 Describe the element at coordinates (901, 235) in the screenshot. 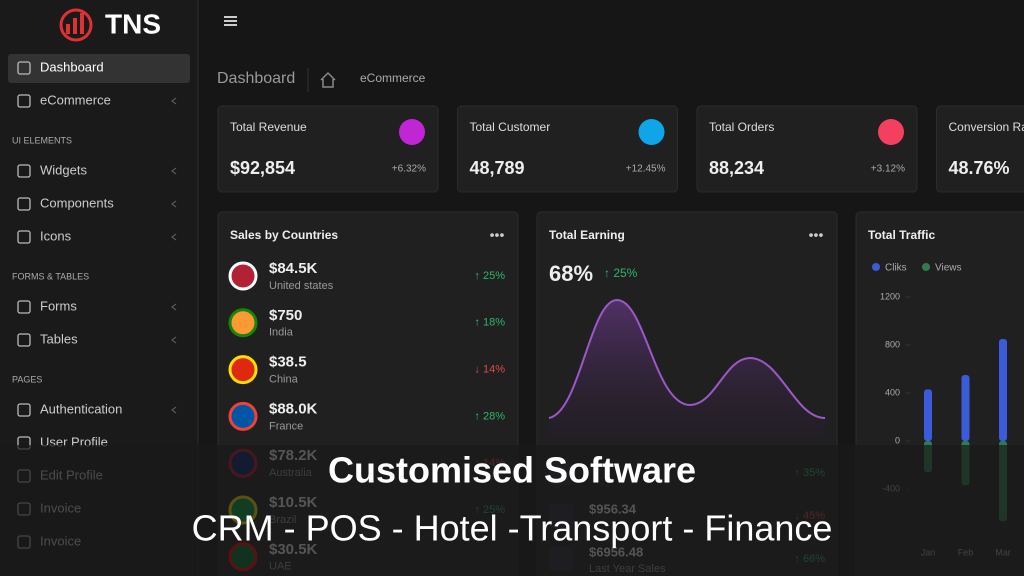

I see `chart-title: Total Traffic` at that location.